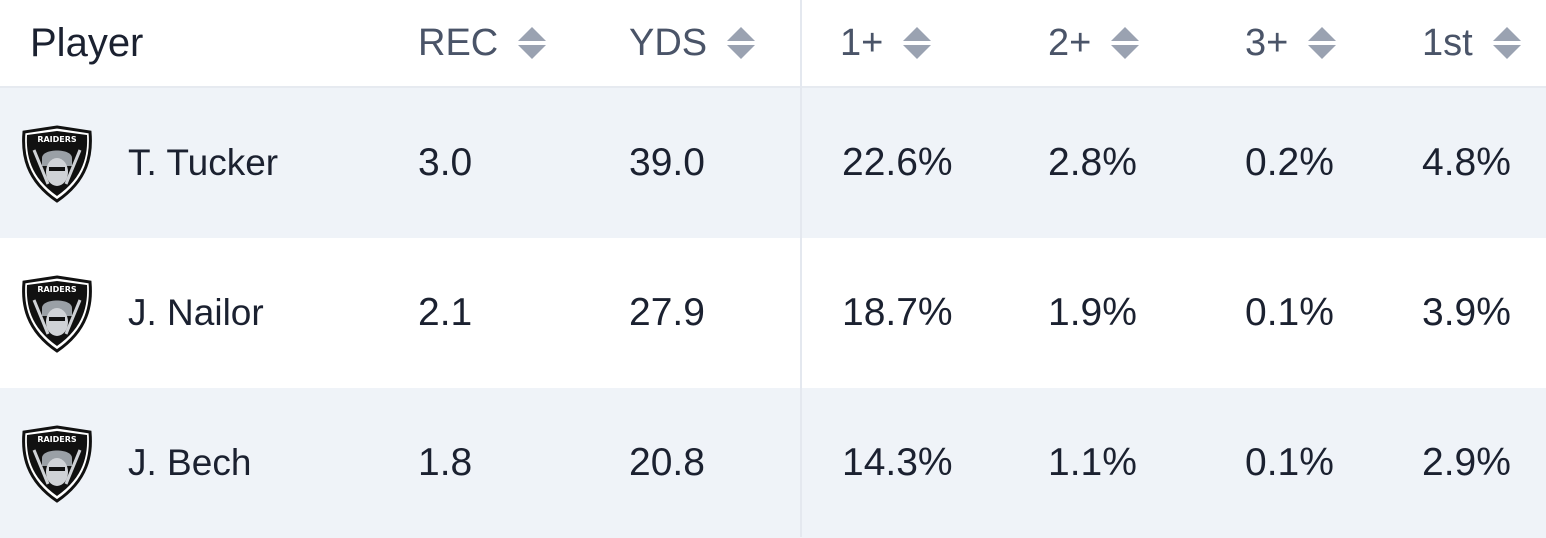 The width and height of the screenshot is (1546, 538). What do you see at coordinates (1092, 162) in the screenshot?
I see `td2-value: 2.8%` at bounding box center [1092, 162].